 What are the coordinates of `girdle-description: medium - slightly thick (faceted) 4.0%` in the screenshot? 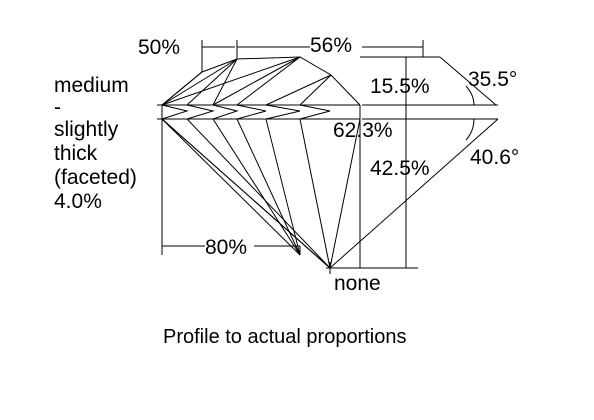 It's located at (98, 143).